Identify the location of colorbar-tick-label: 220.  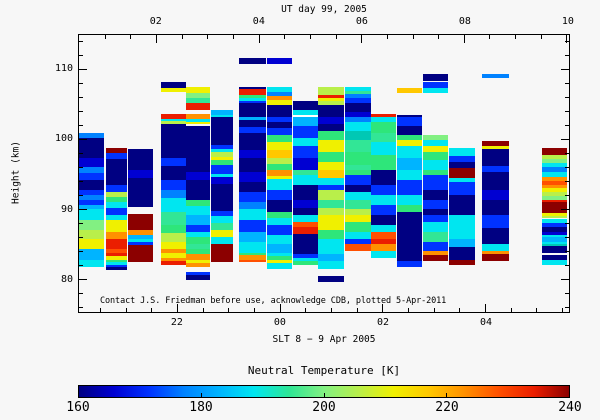
(447, 407).